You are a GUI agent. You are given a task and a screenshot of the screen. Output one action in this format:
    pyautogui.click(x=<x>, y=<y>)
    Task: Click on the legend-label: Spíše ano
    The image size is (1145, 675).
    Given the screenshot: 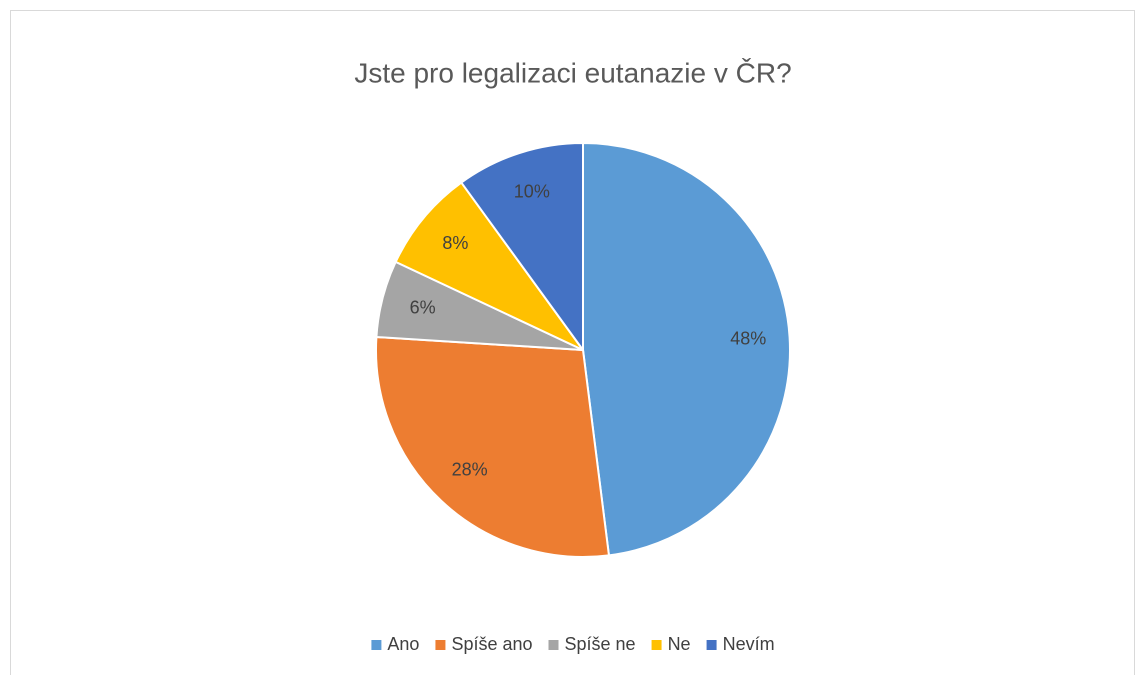 What is the action you would take?
    pyautogui.click(x=491, y=644)
    